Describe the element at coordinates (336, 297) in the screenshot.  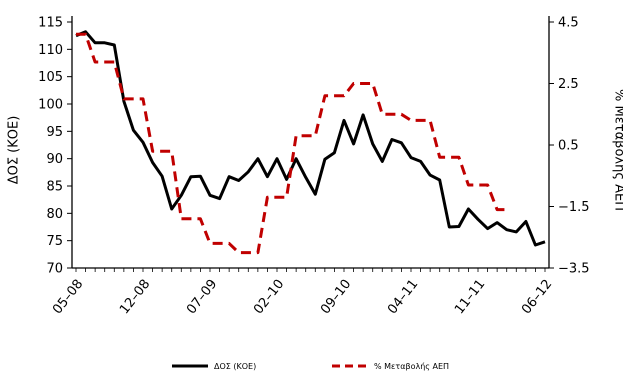
I see `x-tick-label: 09–10` at that location.